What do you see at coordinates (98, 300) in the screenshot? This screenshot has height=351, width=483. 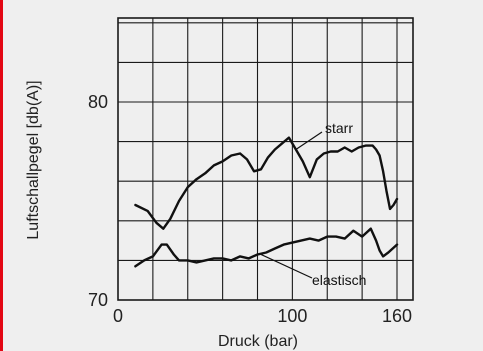 I see `y-tick-label: 70` at bounding box center [98, 300].